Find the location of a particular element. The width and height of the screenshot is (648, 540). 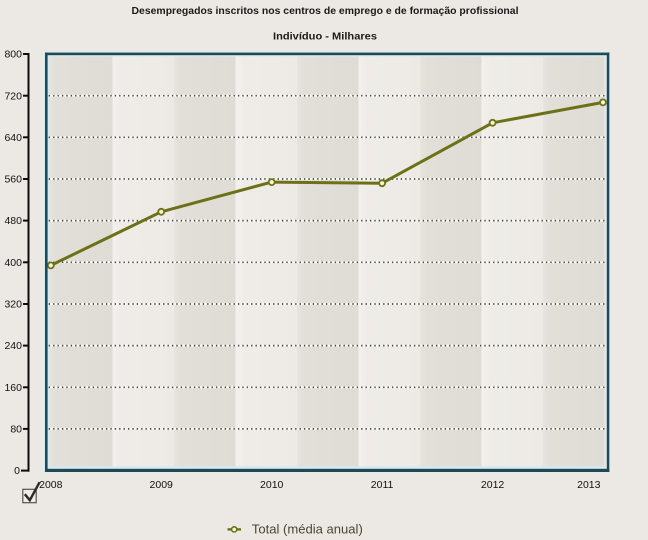

svg-text: 800 is located at coordinates (13, 55).